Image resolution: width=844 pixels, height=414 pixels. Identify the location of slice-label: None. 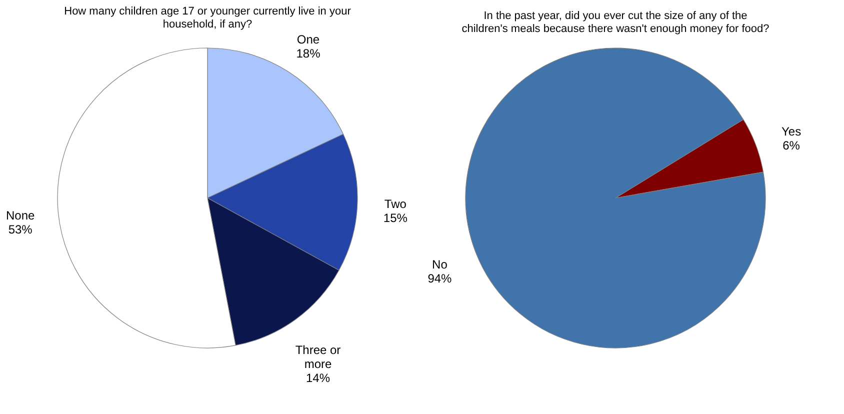
(21, 215).